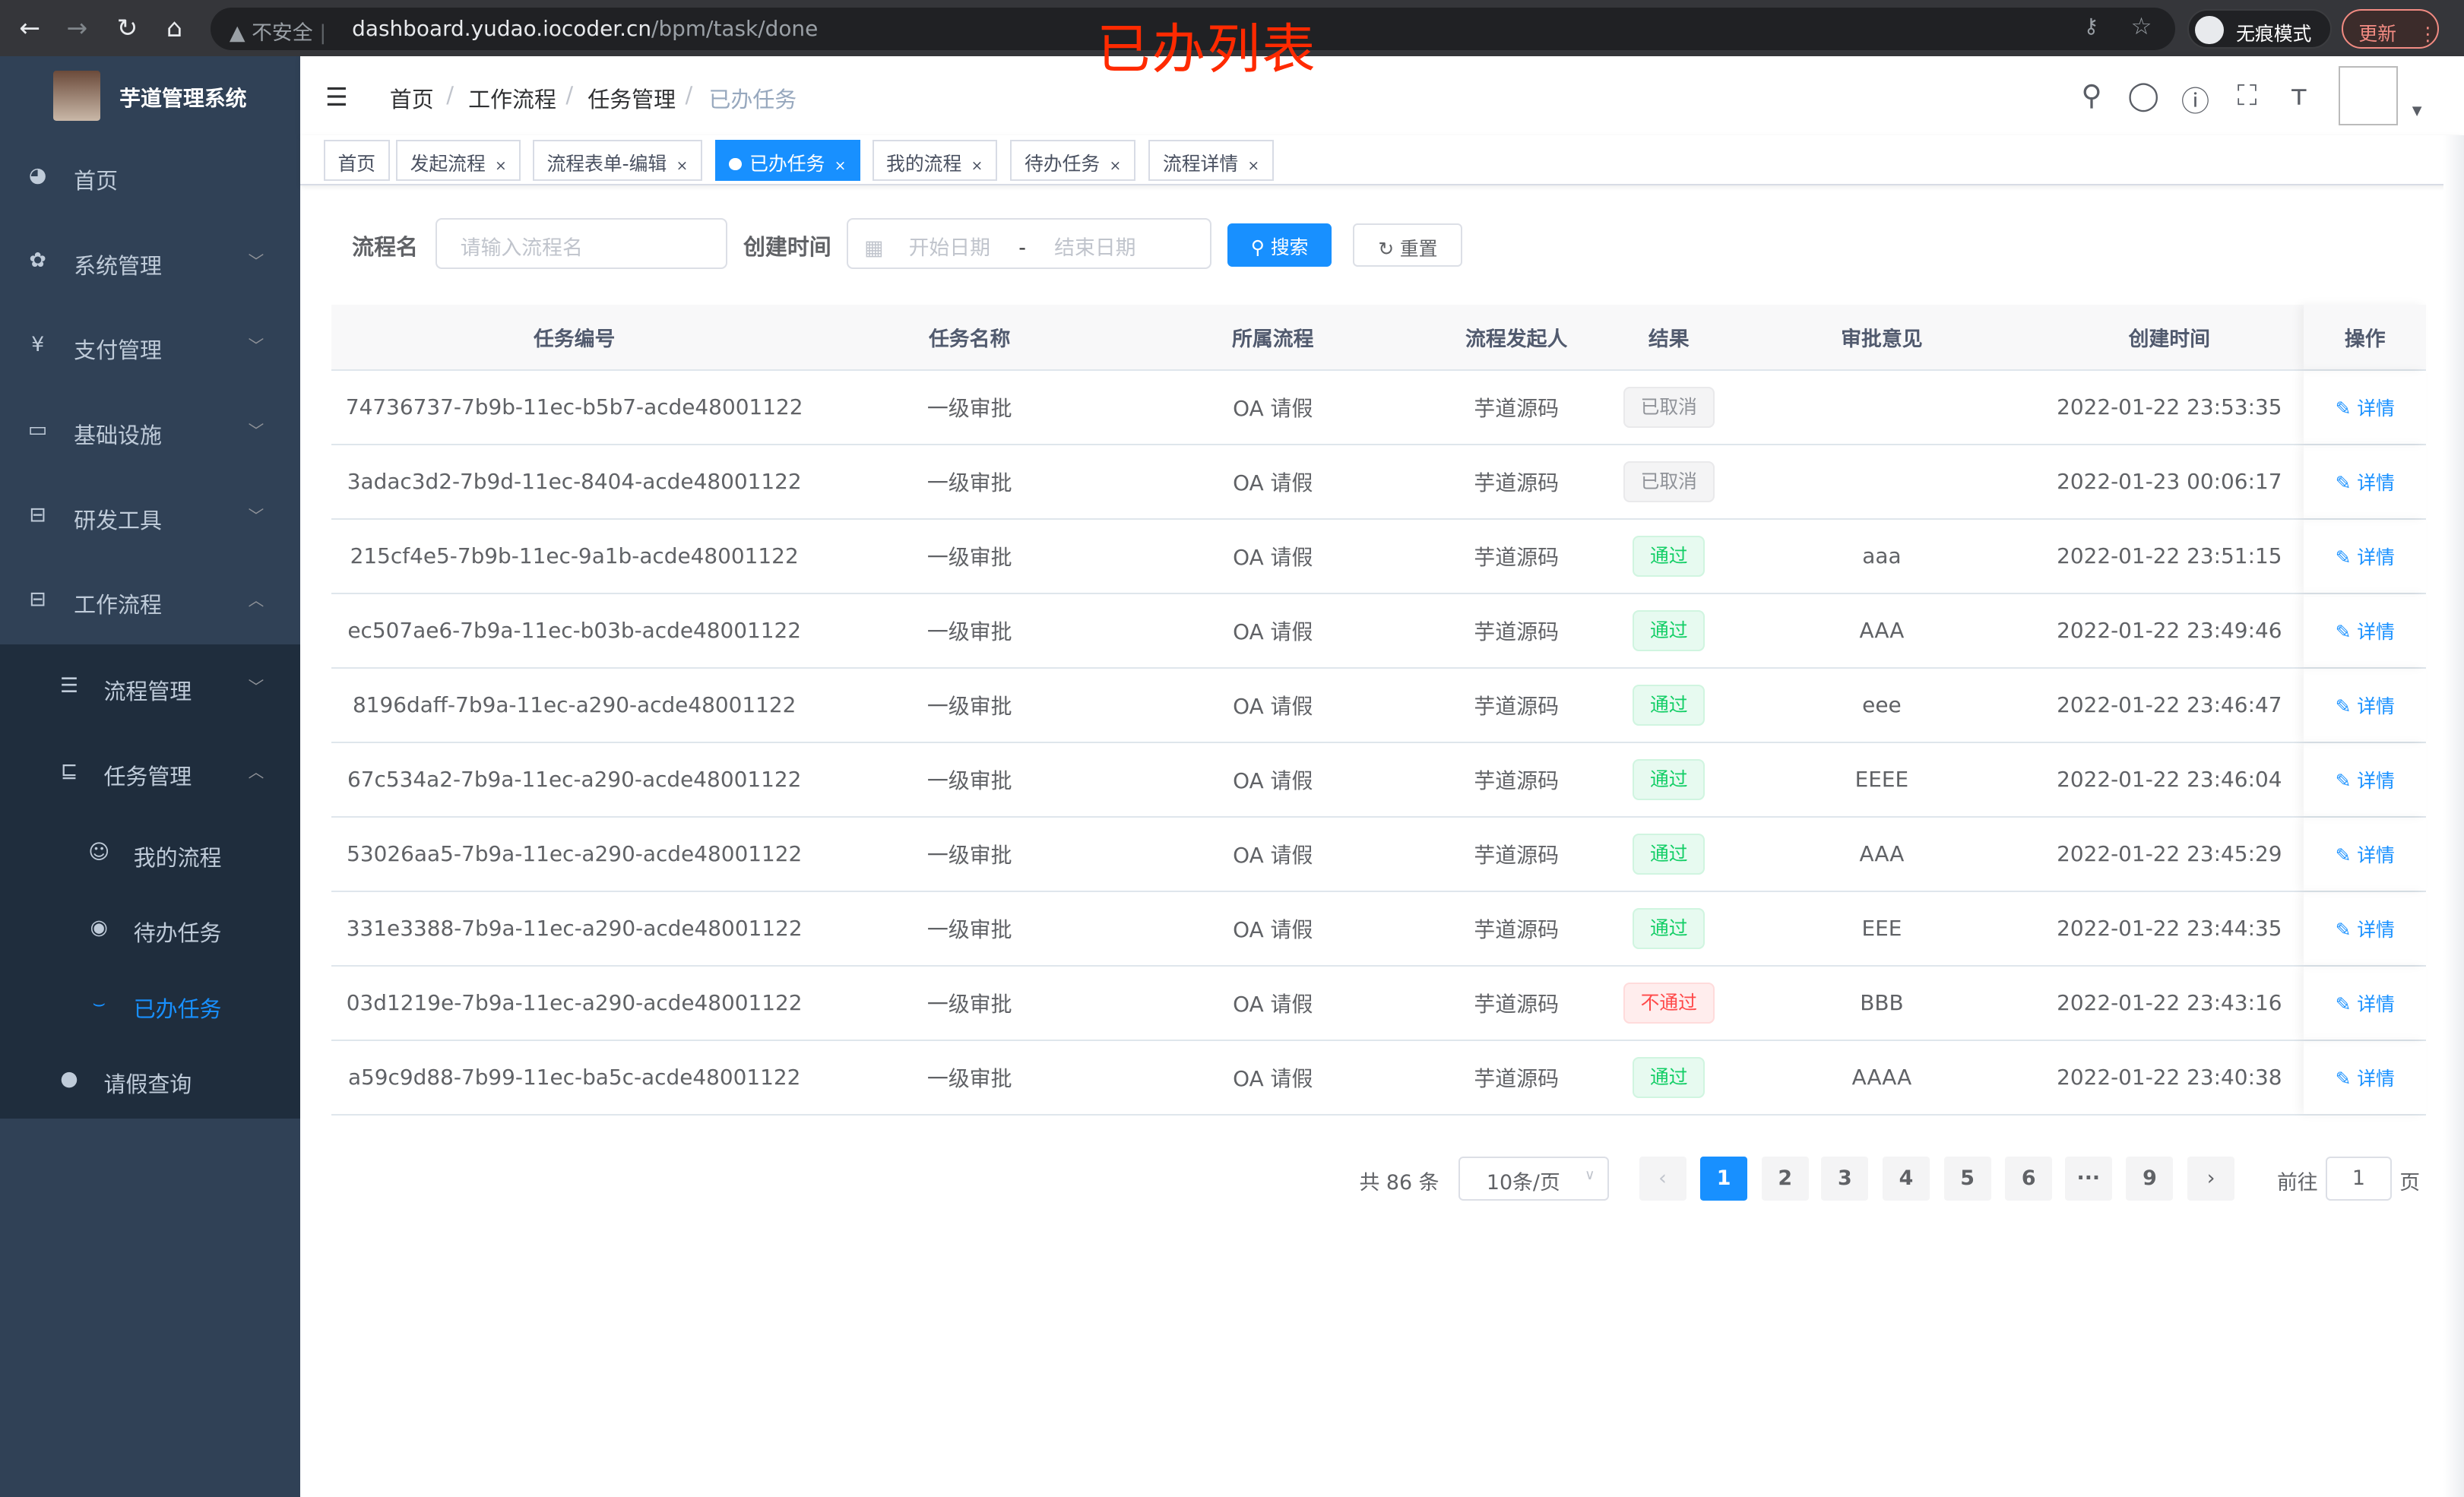  I want to click on goto-page-input: 1, so click(2359, 1178).